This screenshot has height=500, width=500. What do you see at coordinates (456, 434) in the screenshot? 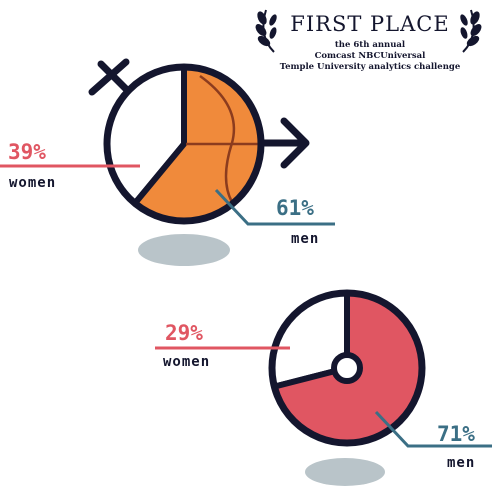
I see `chart2-men-pct: 71%` at bounding box center [456, 434].